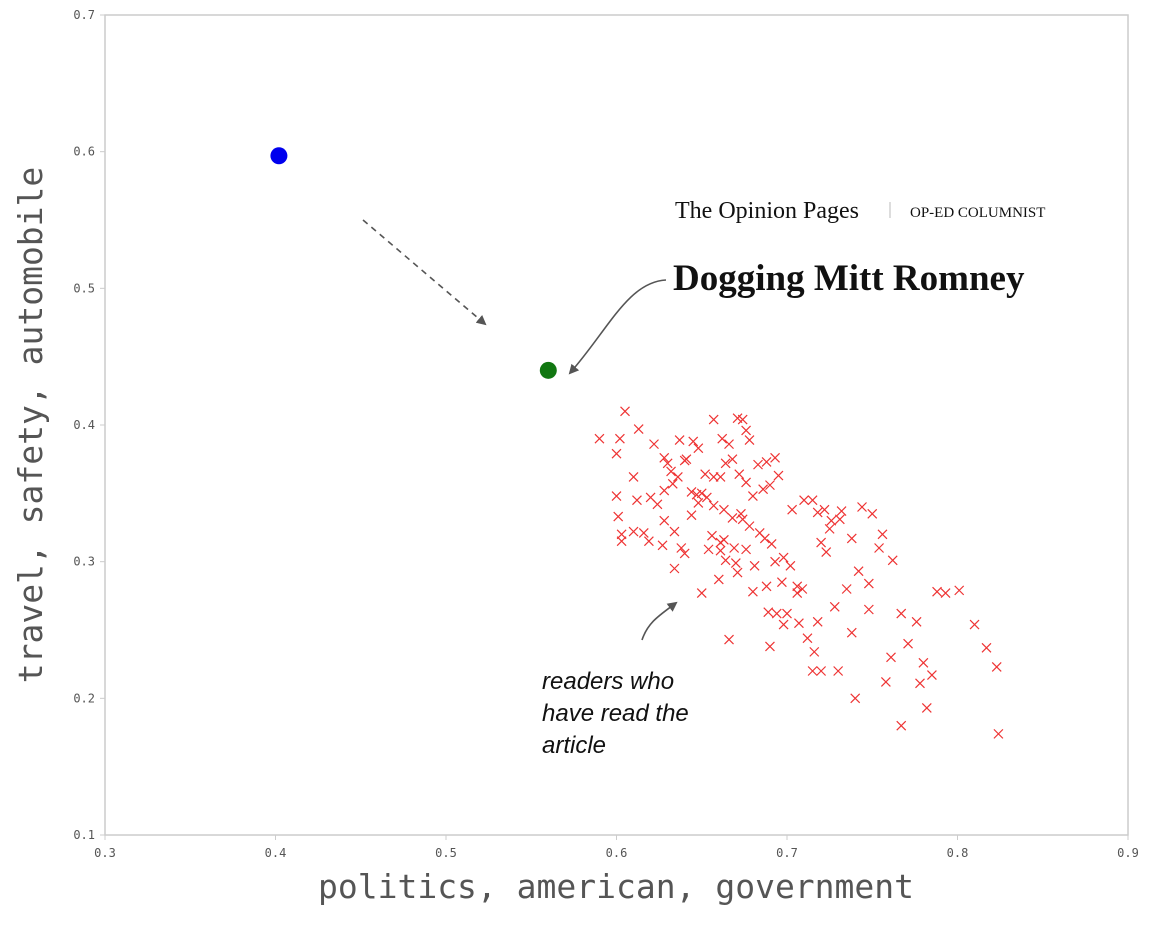  What do you see at coordinates (276, 853) in the screenshot?
I see `x-tick-label: 0.4` at bounding box center [276, 853].